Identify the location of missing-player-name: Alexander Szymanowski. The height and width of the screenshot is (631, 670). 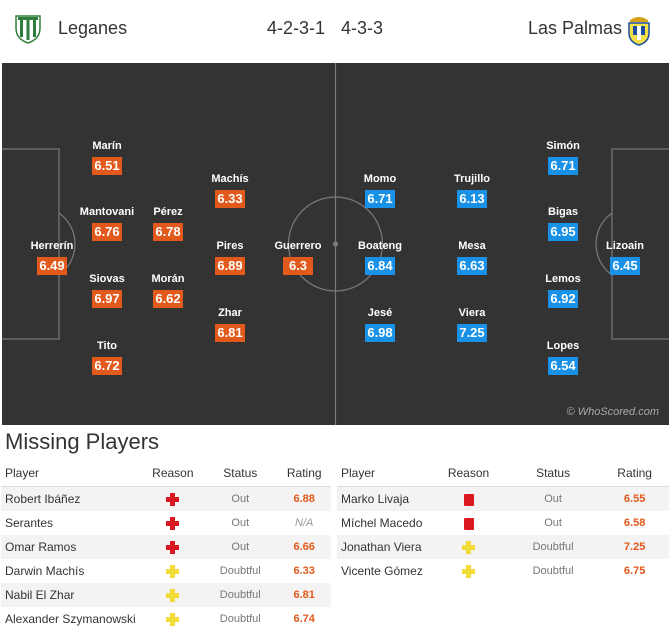
(72, 619).